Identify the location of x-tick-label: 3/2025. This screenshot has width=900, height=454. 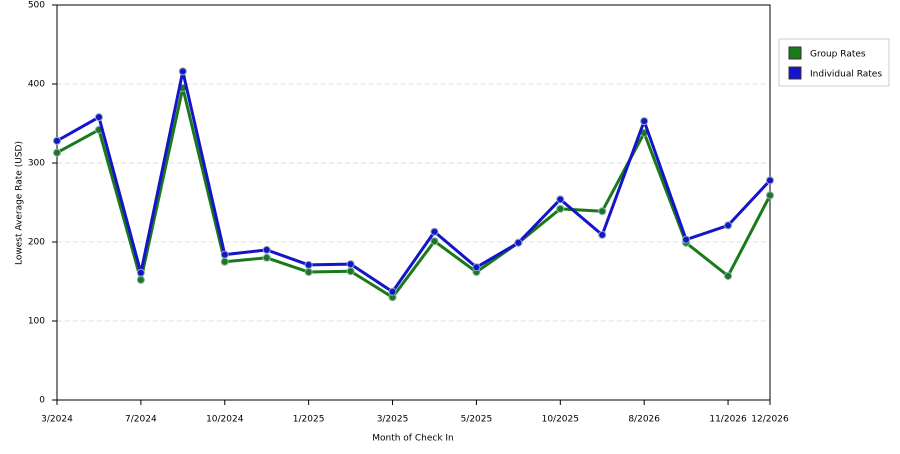
(393, 420).